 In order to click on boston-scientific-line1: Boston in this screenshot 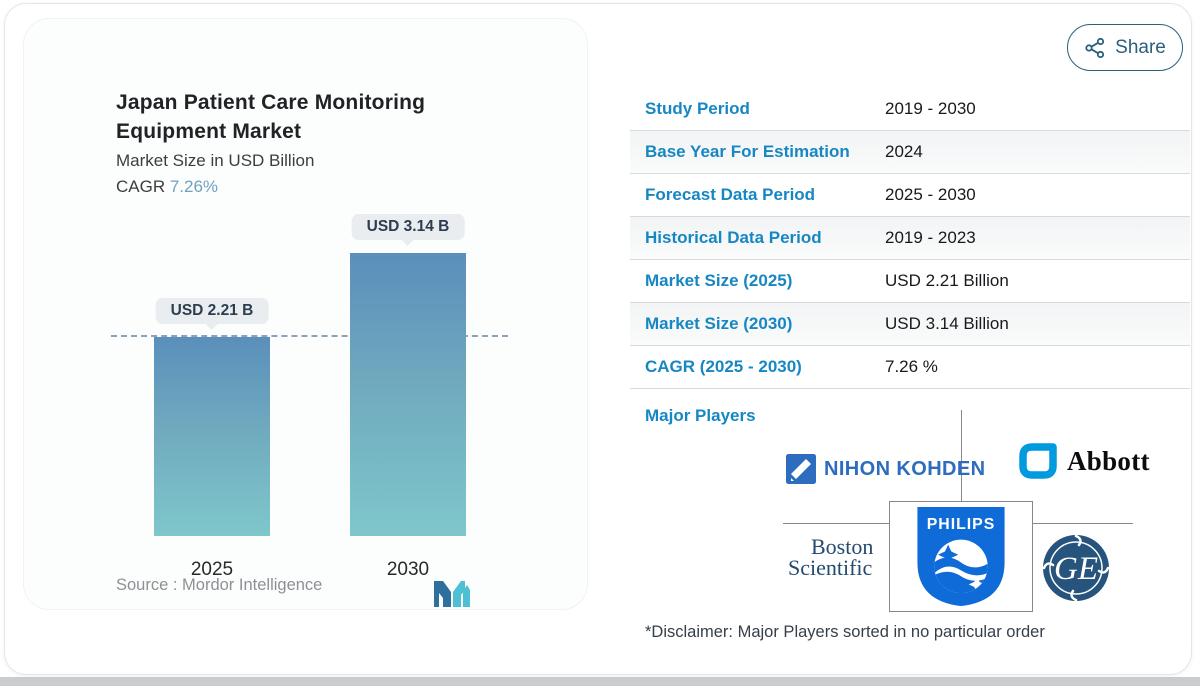, I will do `click(842, 546)`.